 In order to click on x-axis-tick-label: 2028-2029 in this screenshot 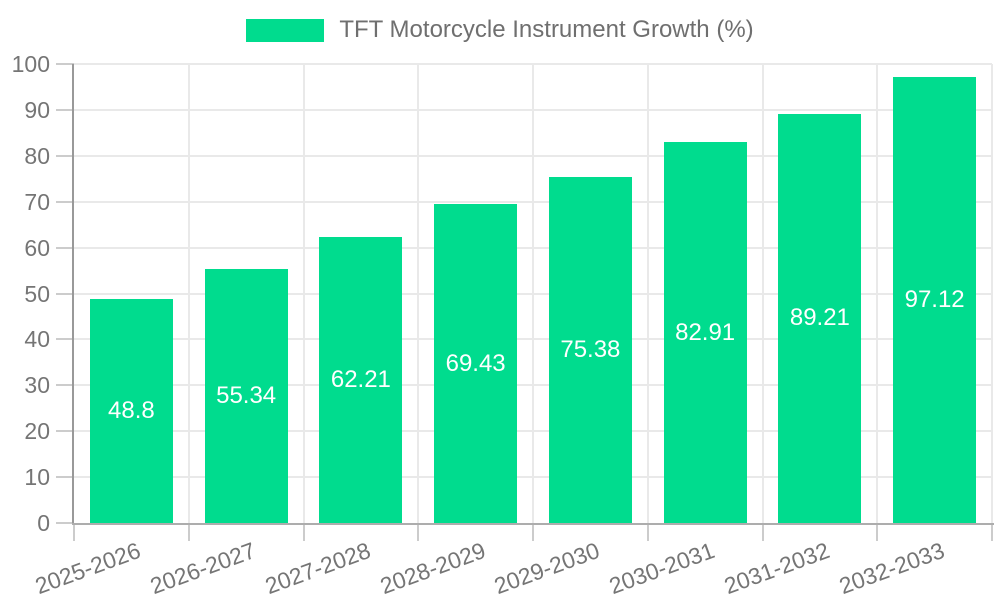, I will do `click(432, 568)`.